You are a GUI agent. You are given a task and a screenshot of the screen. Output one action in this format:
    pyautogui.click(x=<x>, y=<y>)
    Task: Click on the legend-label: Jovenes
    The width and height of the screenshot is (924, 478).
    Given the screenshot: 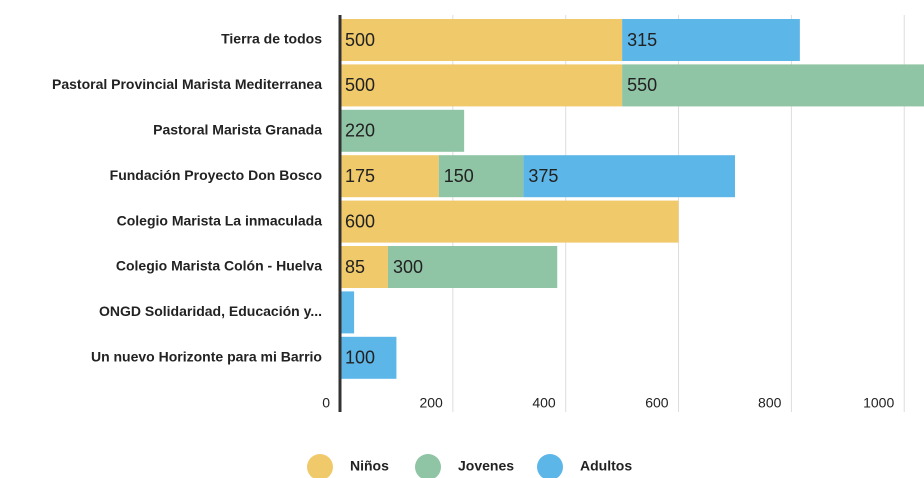 What is the action you would take?
    pyautogui.click(x=486, y=466)
    